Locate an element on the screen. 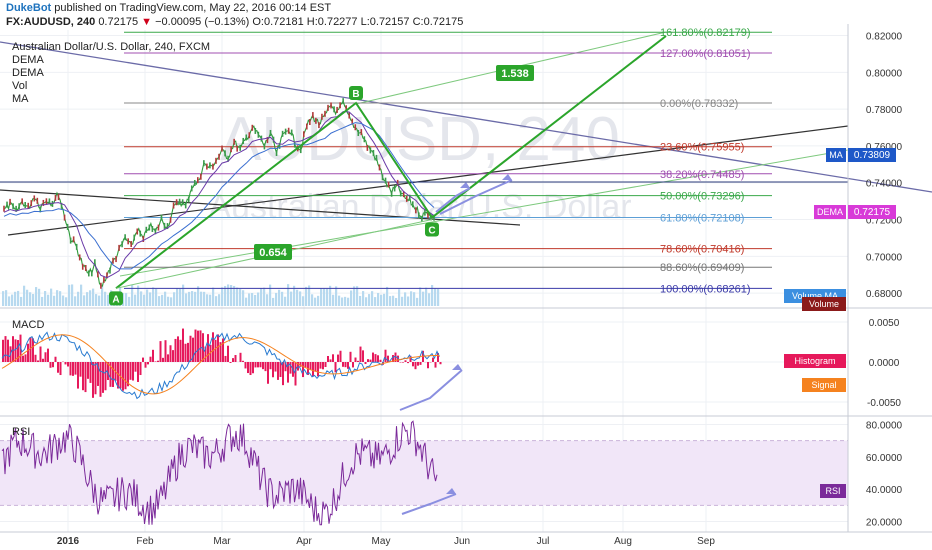 This screenshot has height=550, width=932. ratio-badge is located at coordinates (273, 252).